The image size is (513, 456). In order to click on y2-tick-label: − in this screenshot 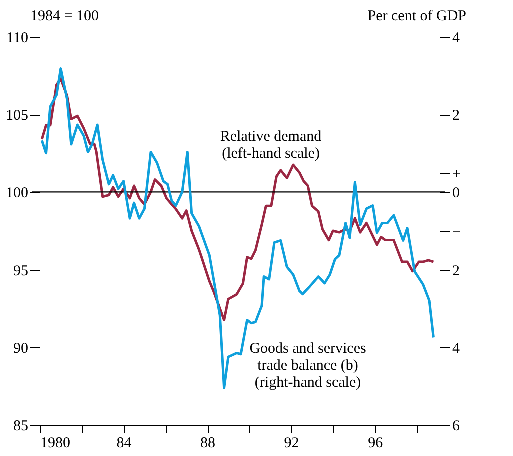, I will do `click(456, 232)`.